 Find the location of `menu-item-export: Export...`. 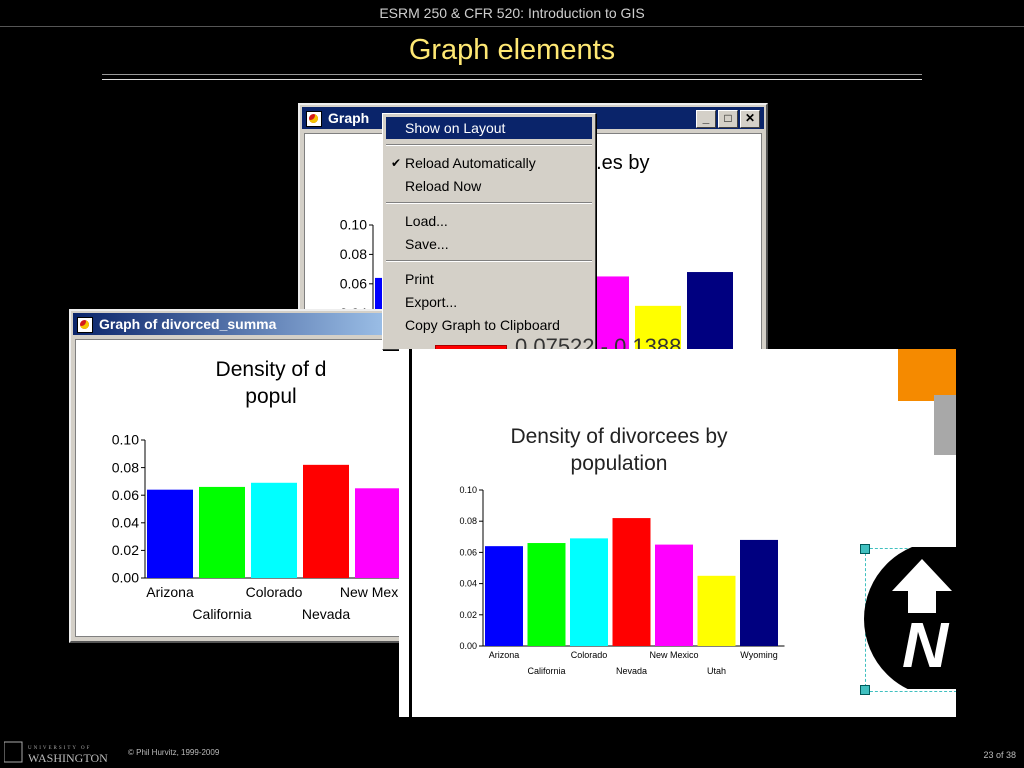

menu-item-export: Export... is located at coordinates (431, 302).